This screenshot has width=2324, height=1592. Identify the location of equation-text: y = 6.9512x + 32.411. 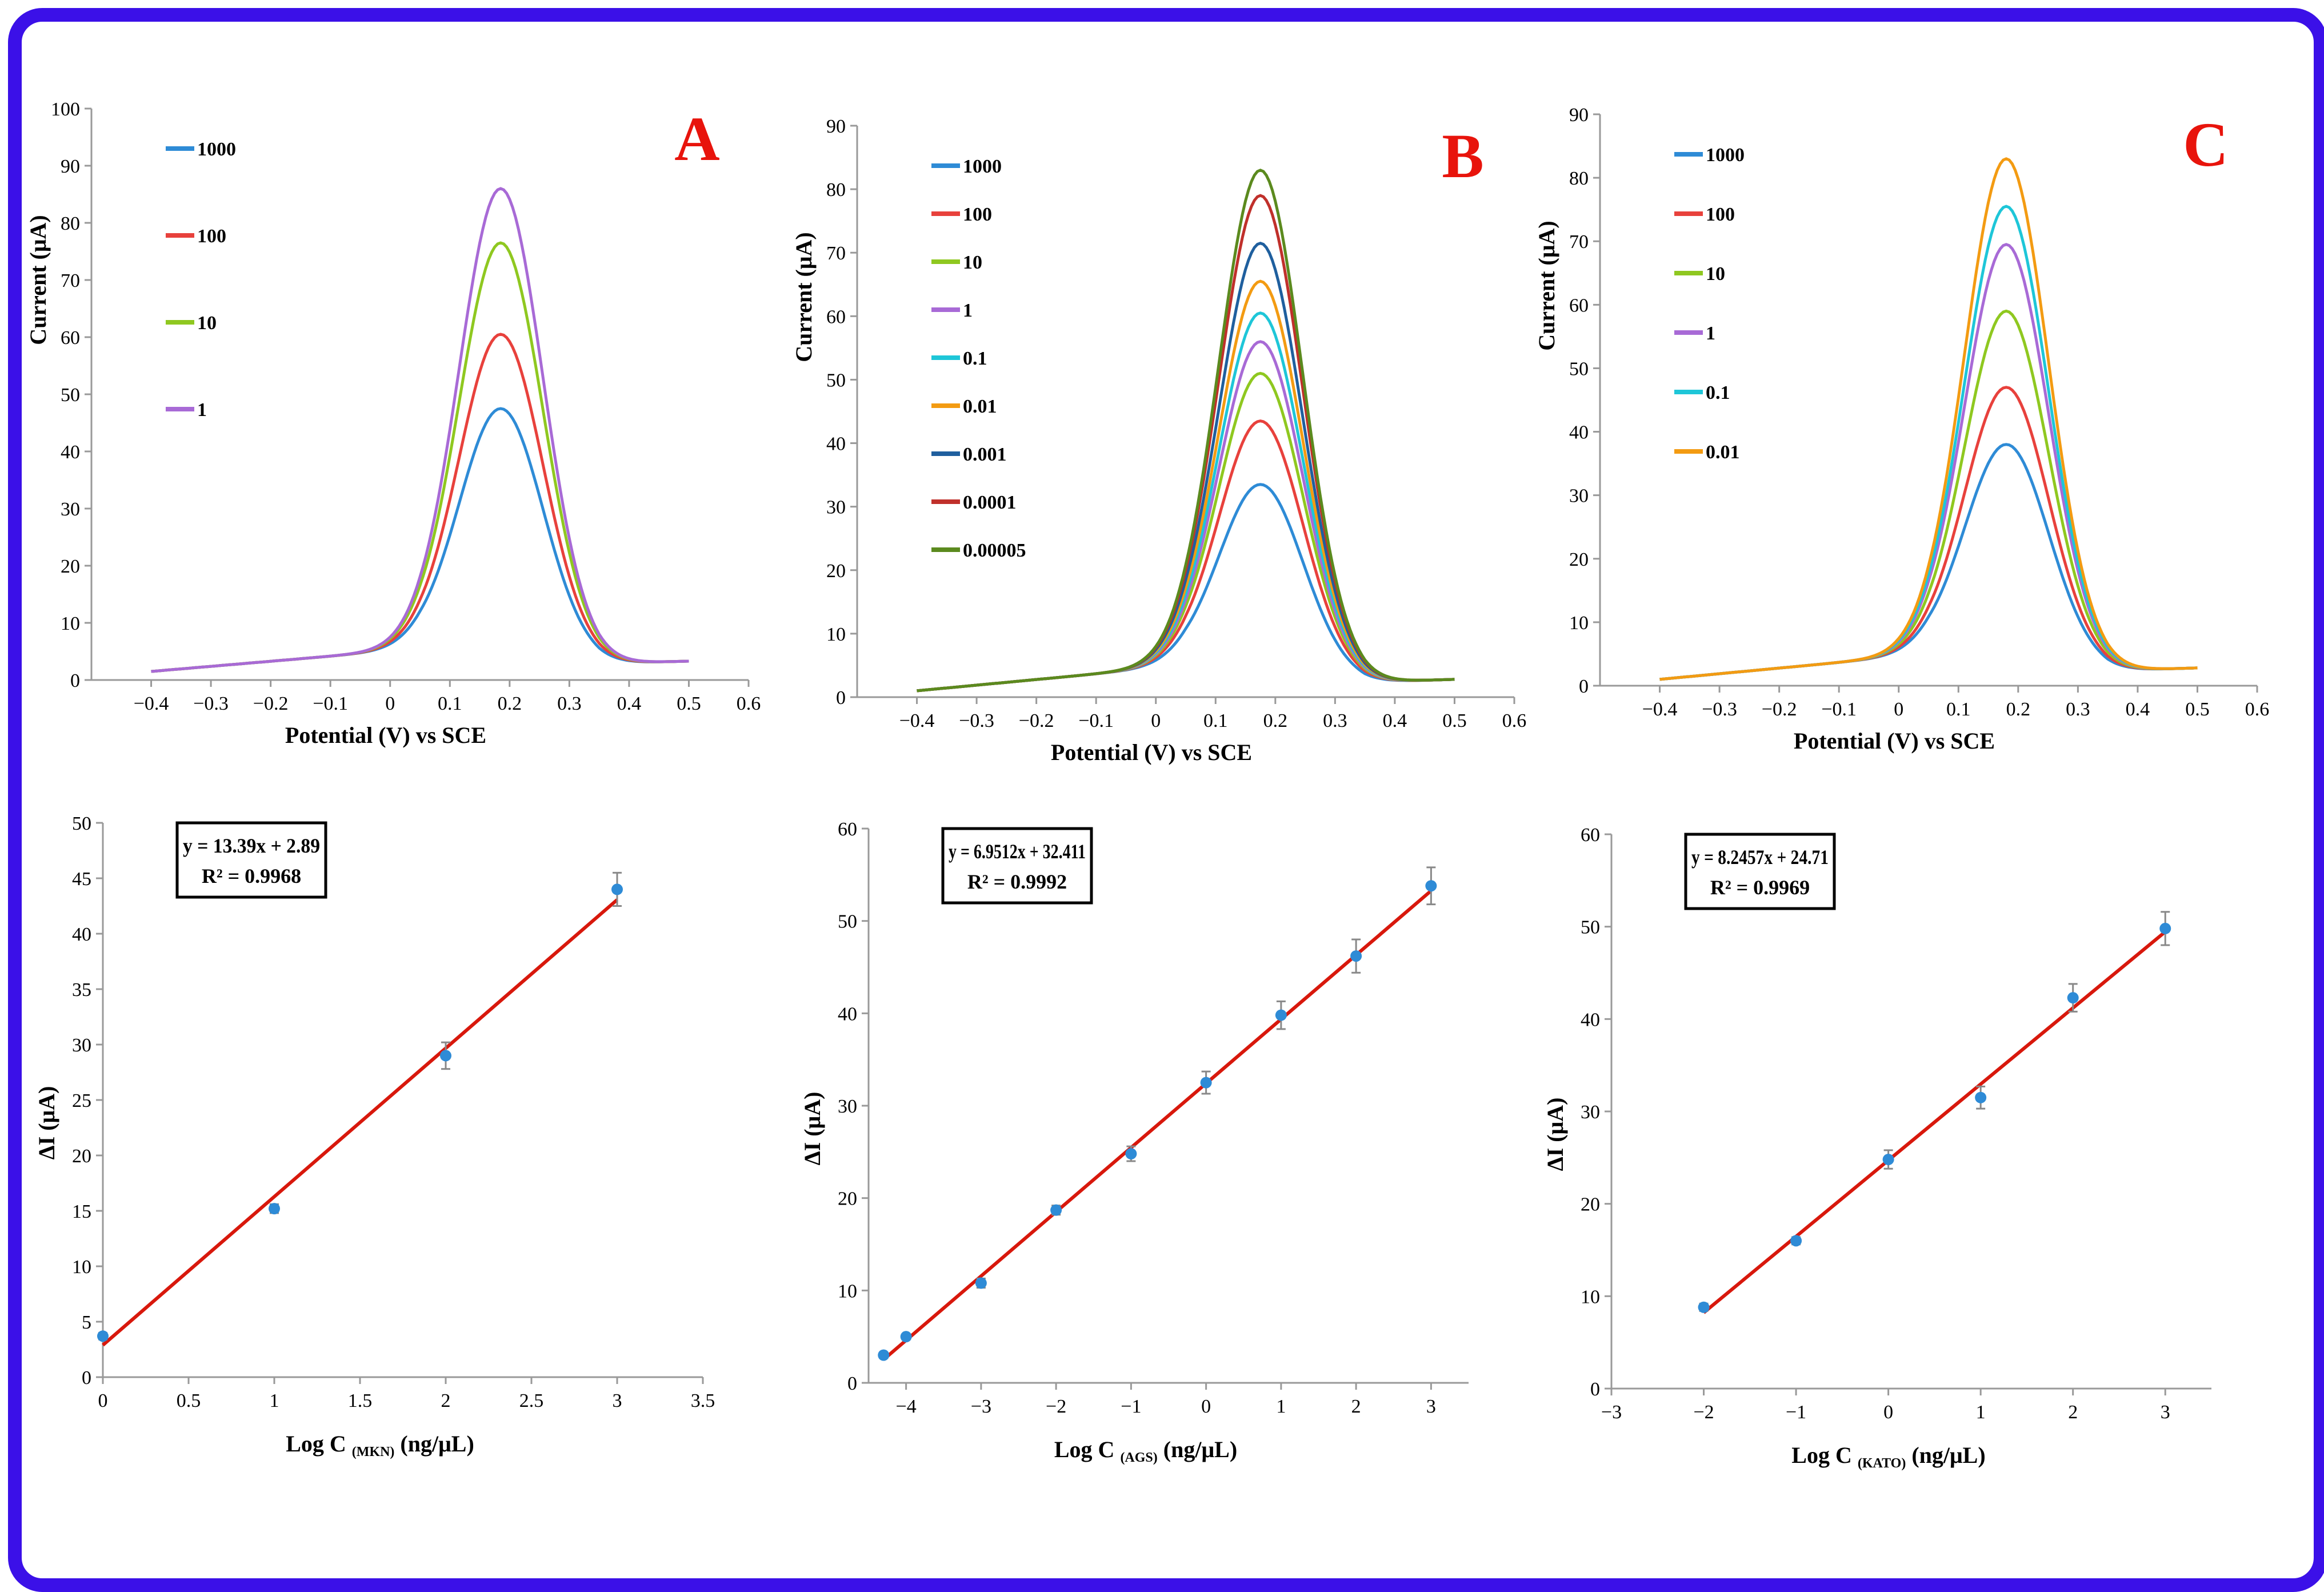
(1017, 851).